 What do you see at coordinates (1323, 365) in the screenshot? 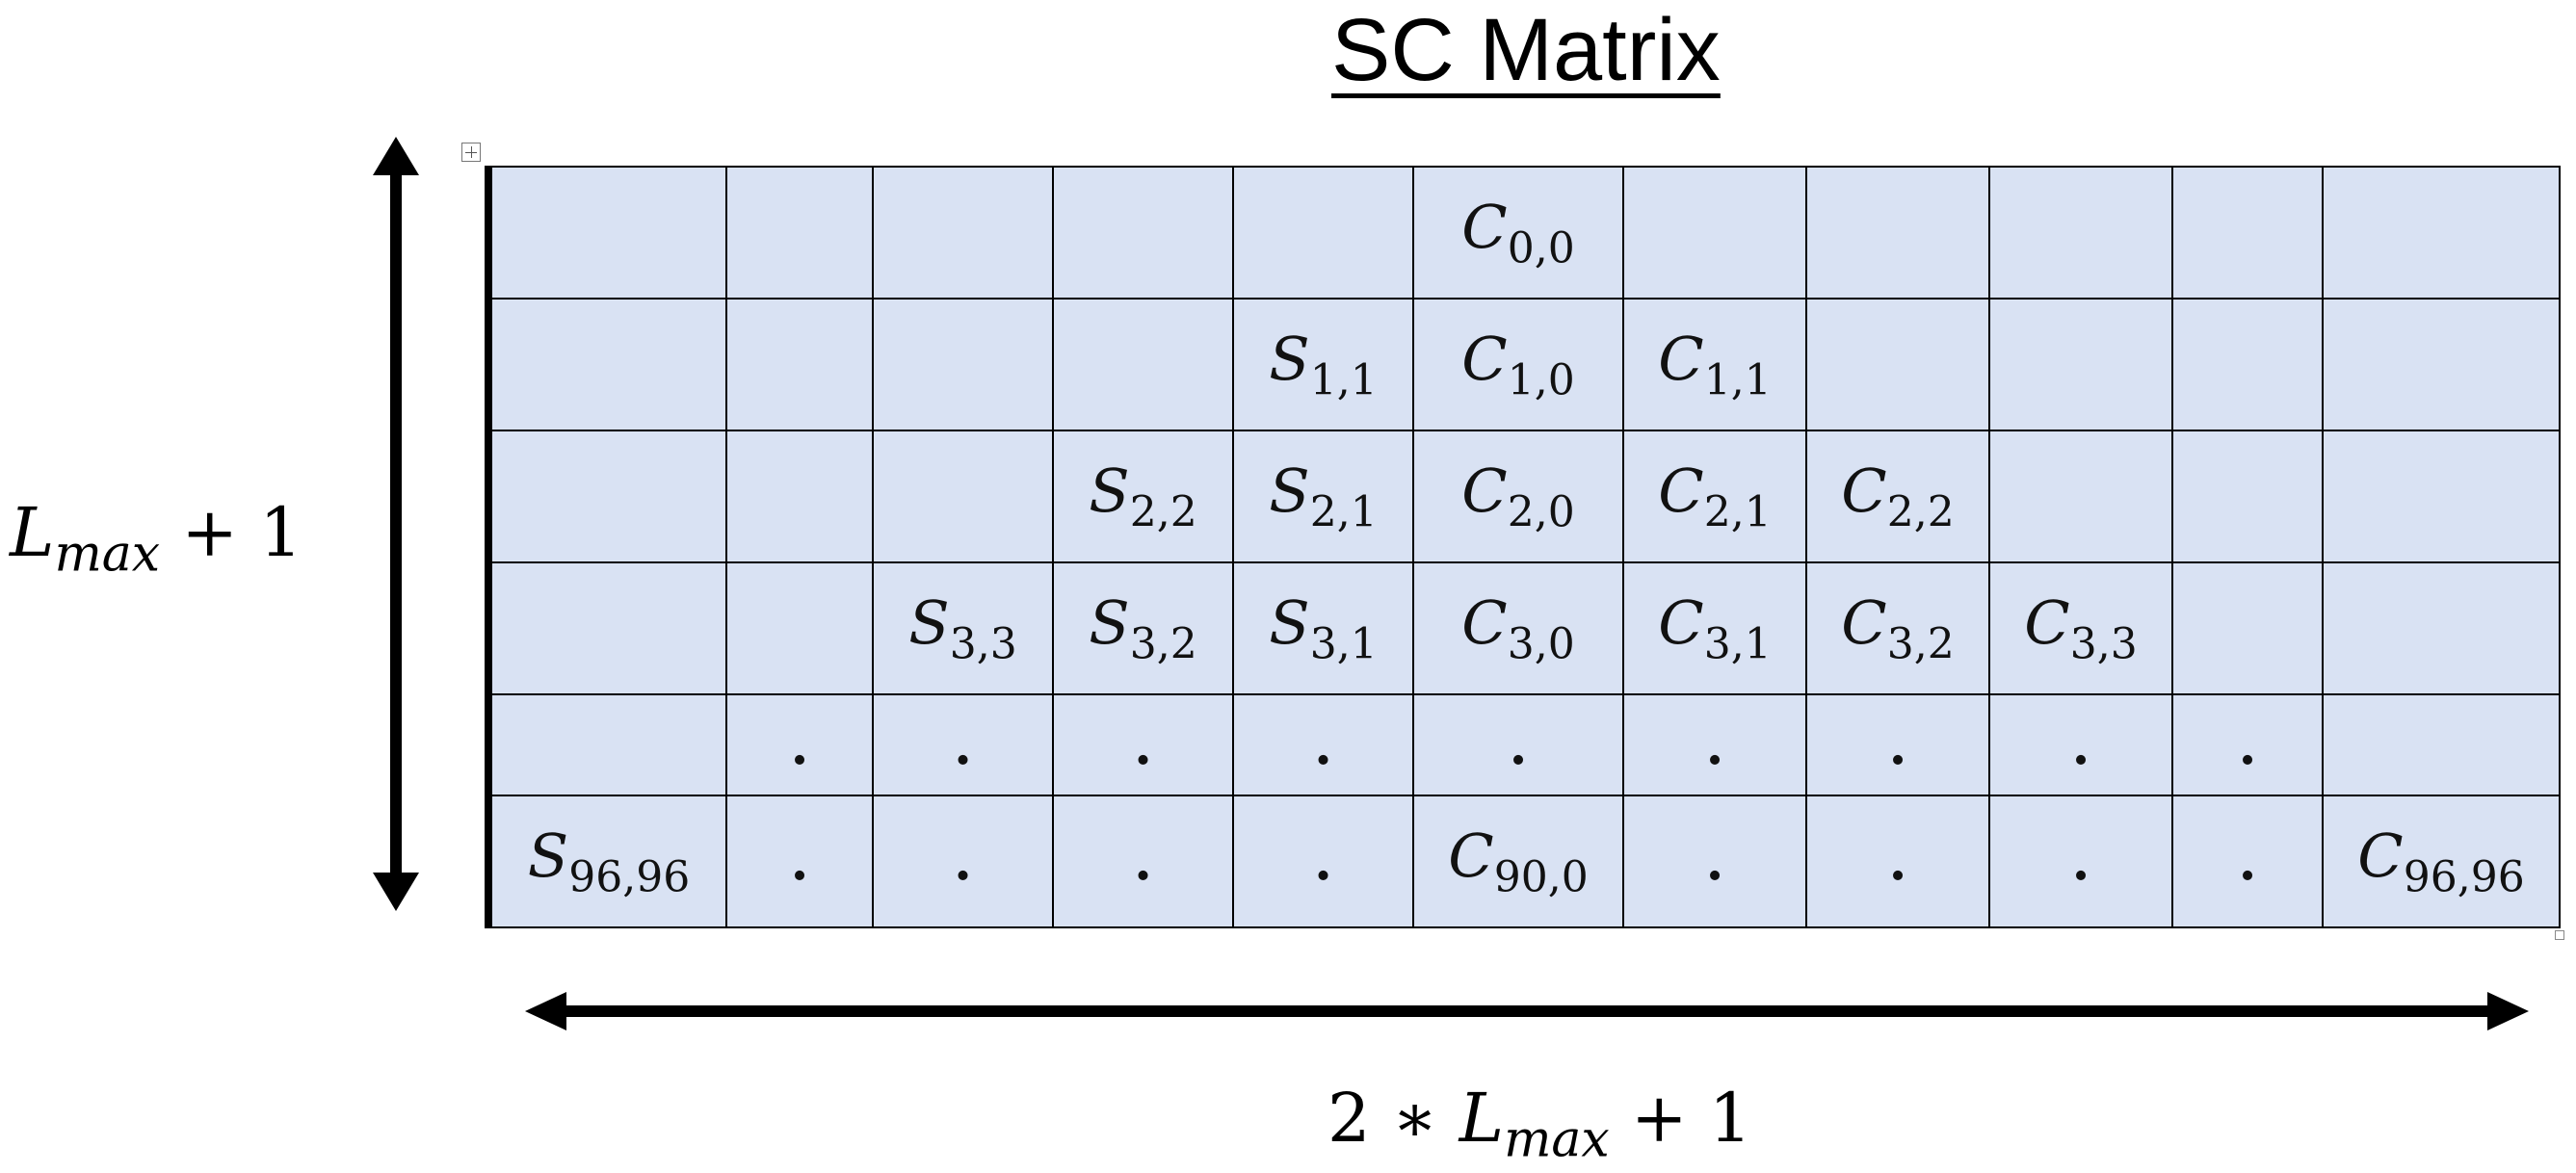
I see `matrix-cell: S1,1` at bounding box center [1323, 365].